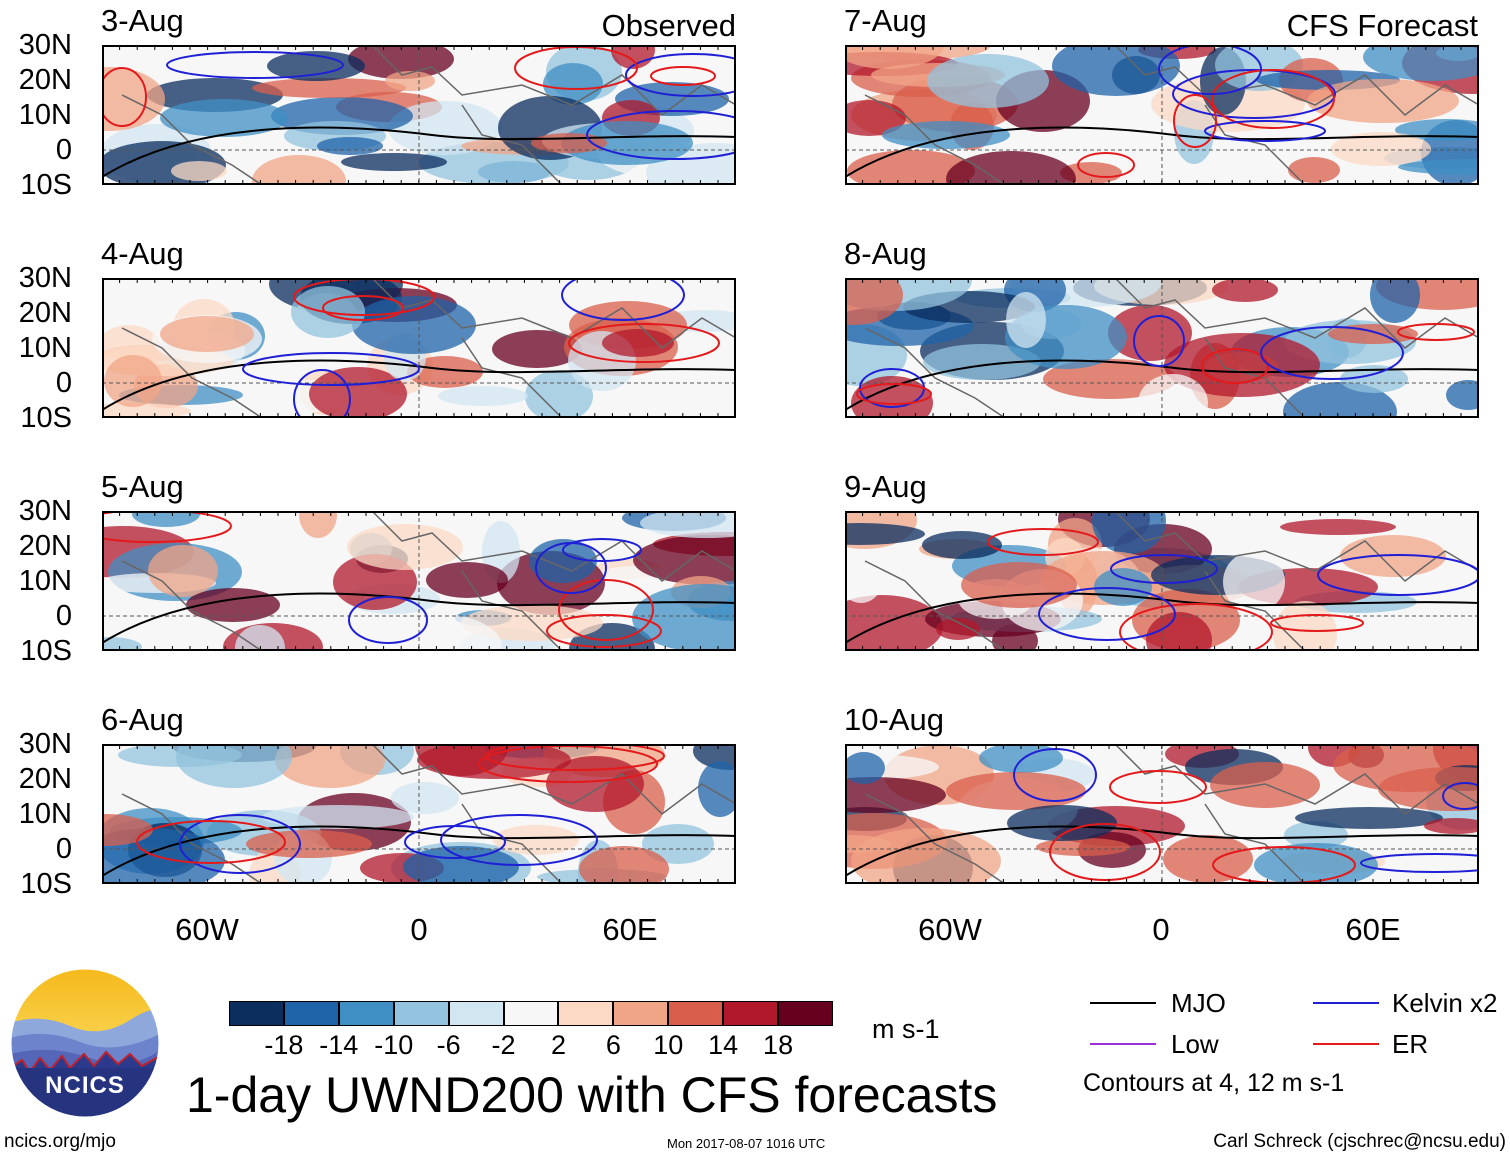  Describe the element at coordinates (142, 486) in the screenshot. I see `panel-date-label: 5-Aug` at that location.